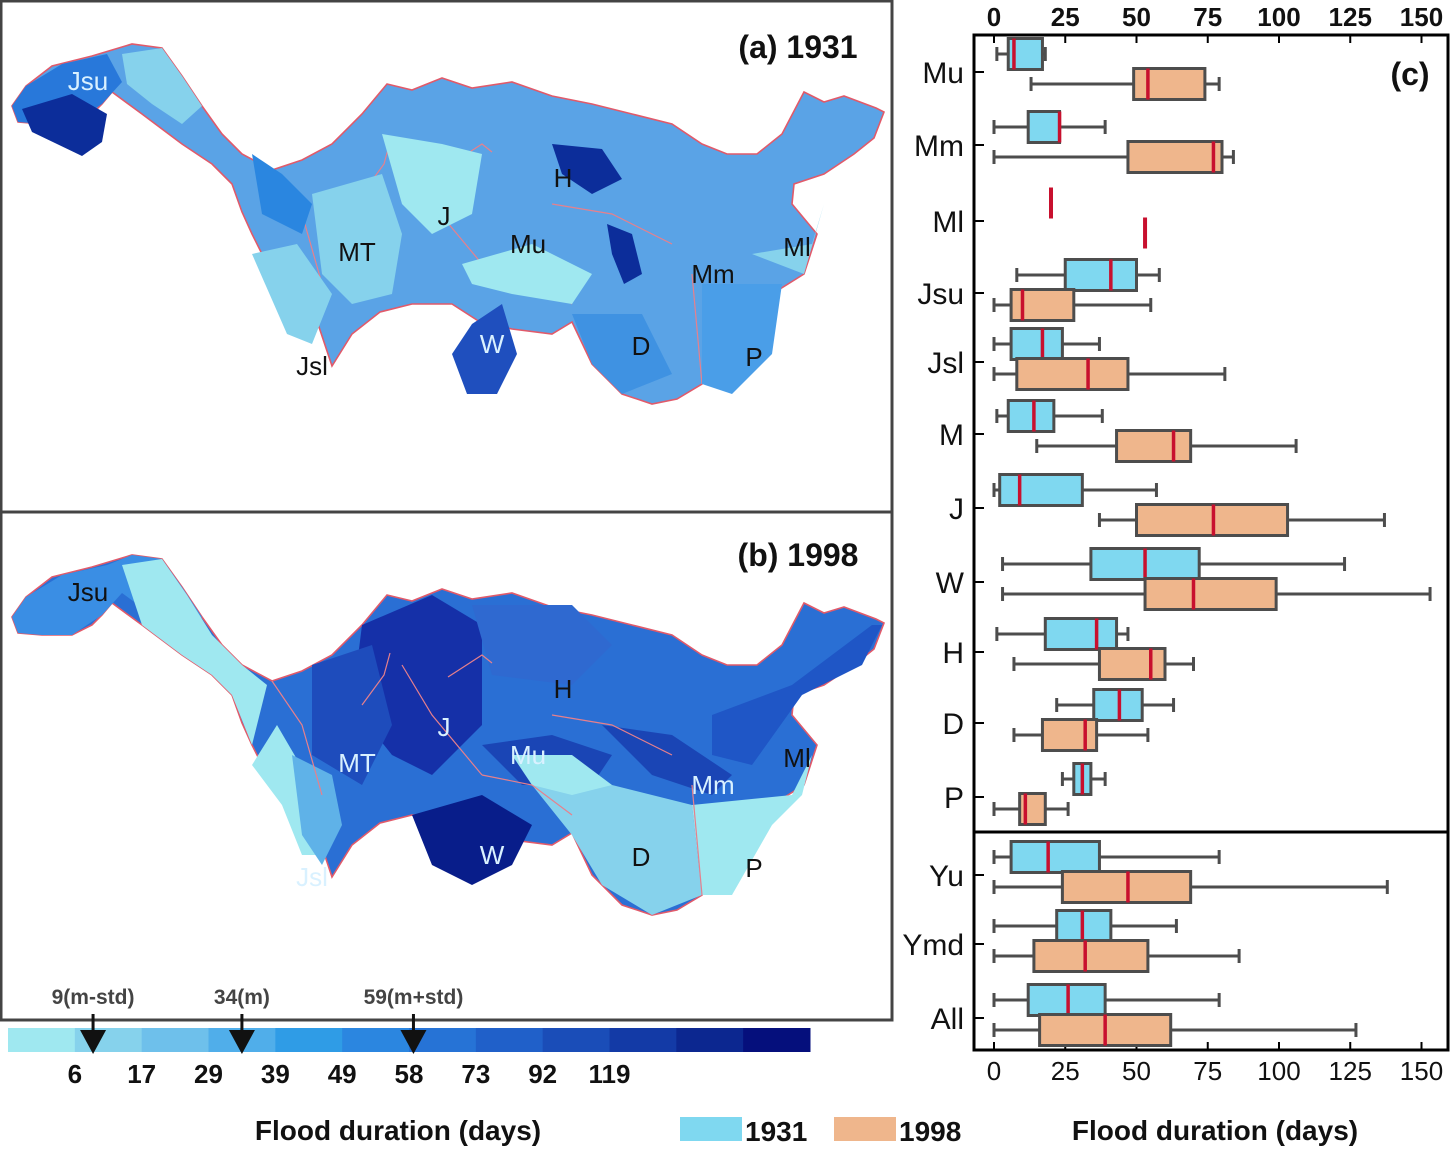 The width and height of the screenshot is (1453, 1152). I want to click on colorbar-tick-label: 58, so click(409, 1074).